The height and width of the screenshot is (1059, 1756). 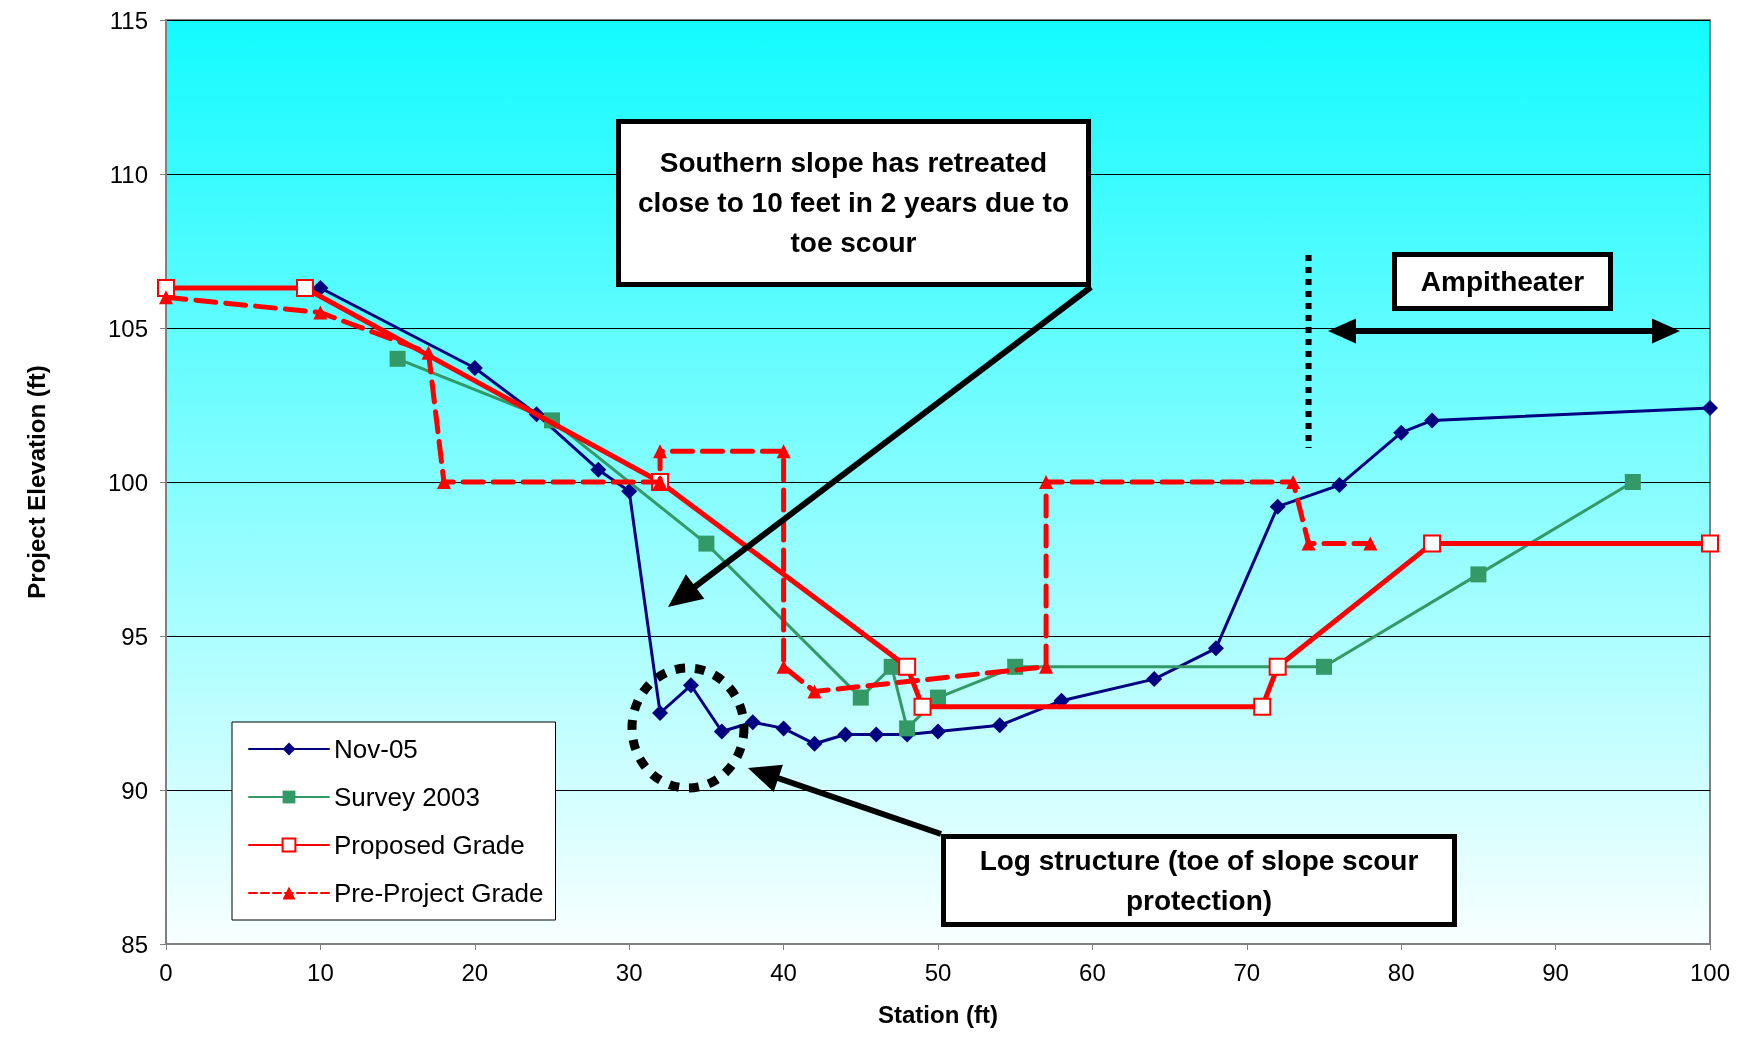 I want to click on y-axis-title: Project Elevation (ft), so click(x=36, y=482).